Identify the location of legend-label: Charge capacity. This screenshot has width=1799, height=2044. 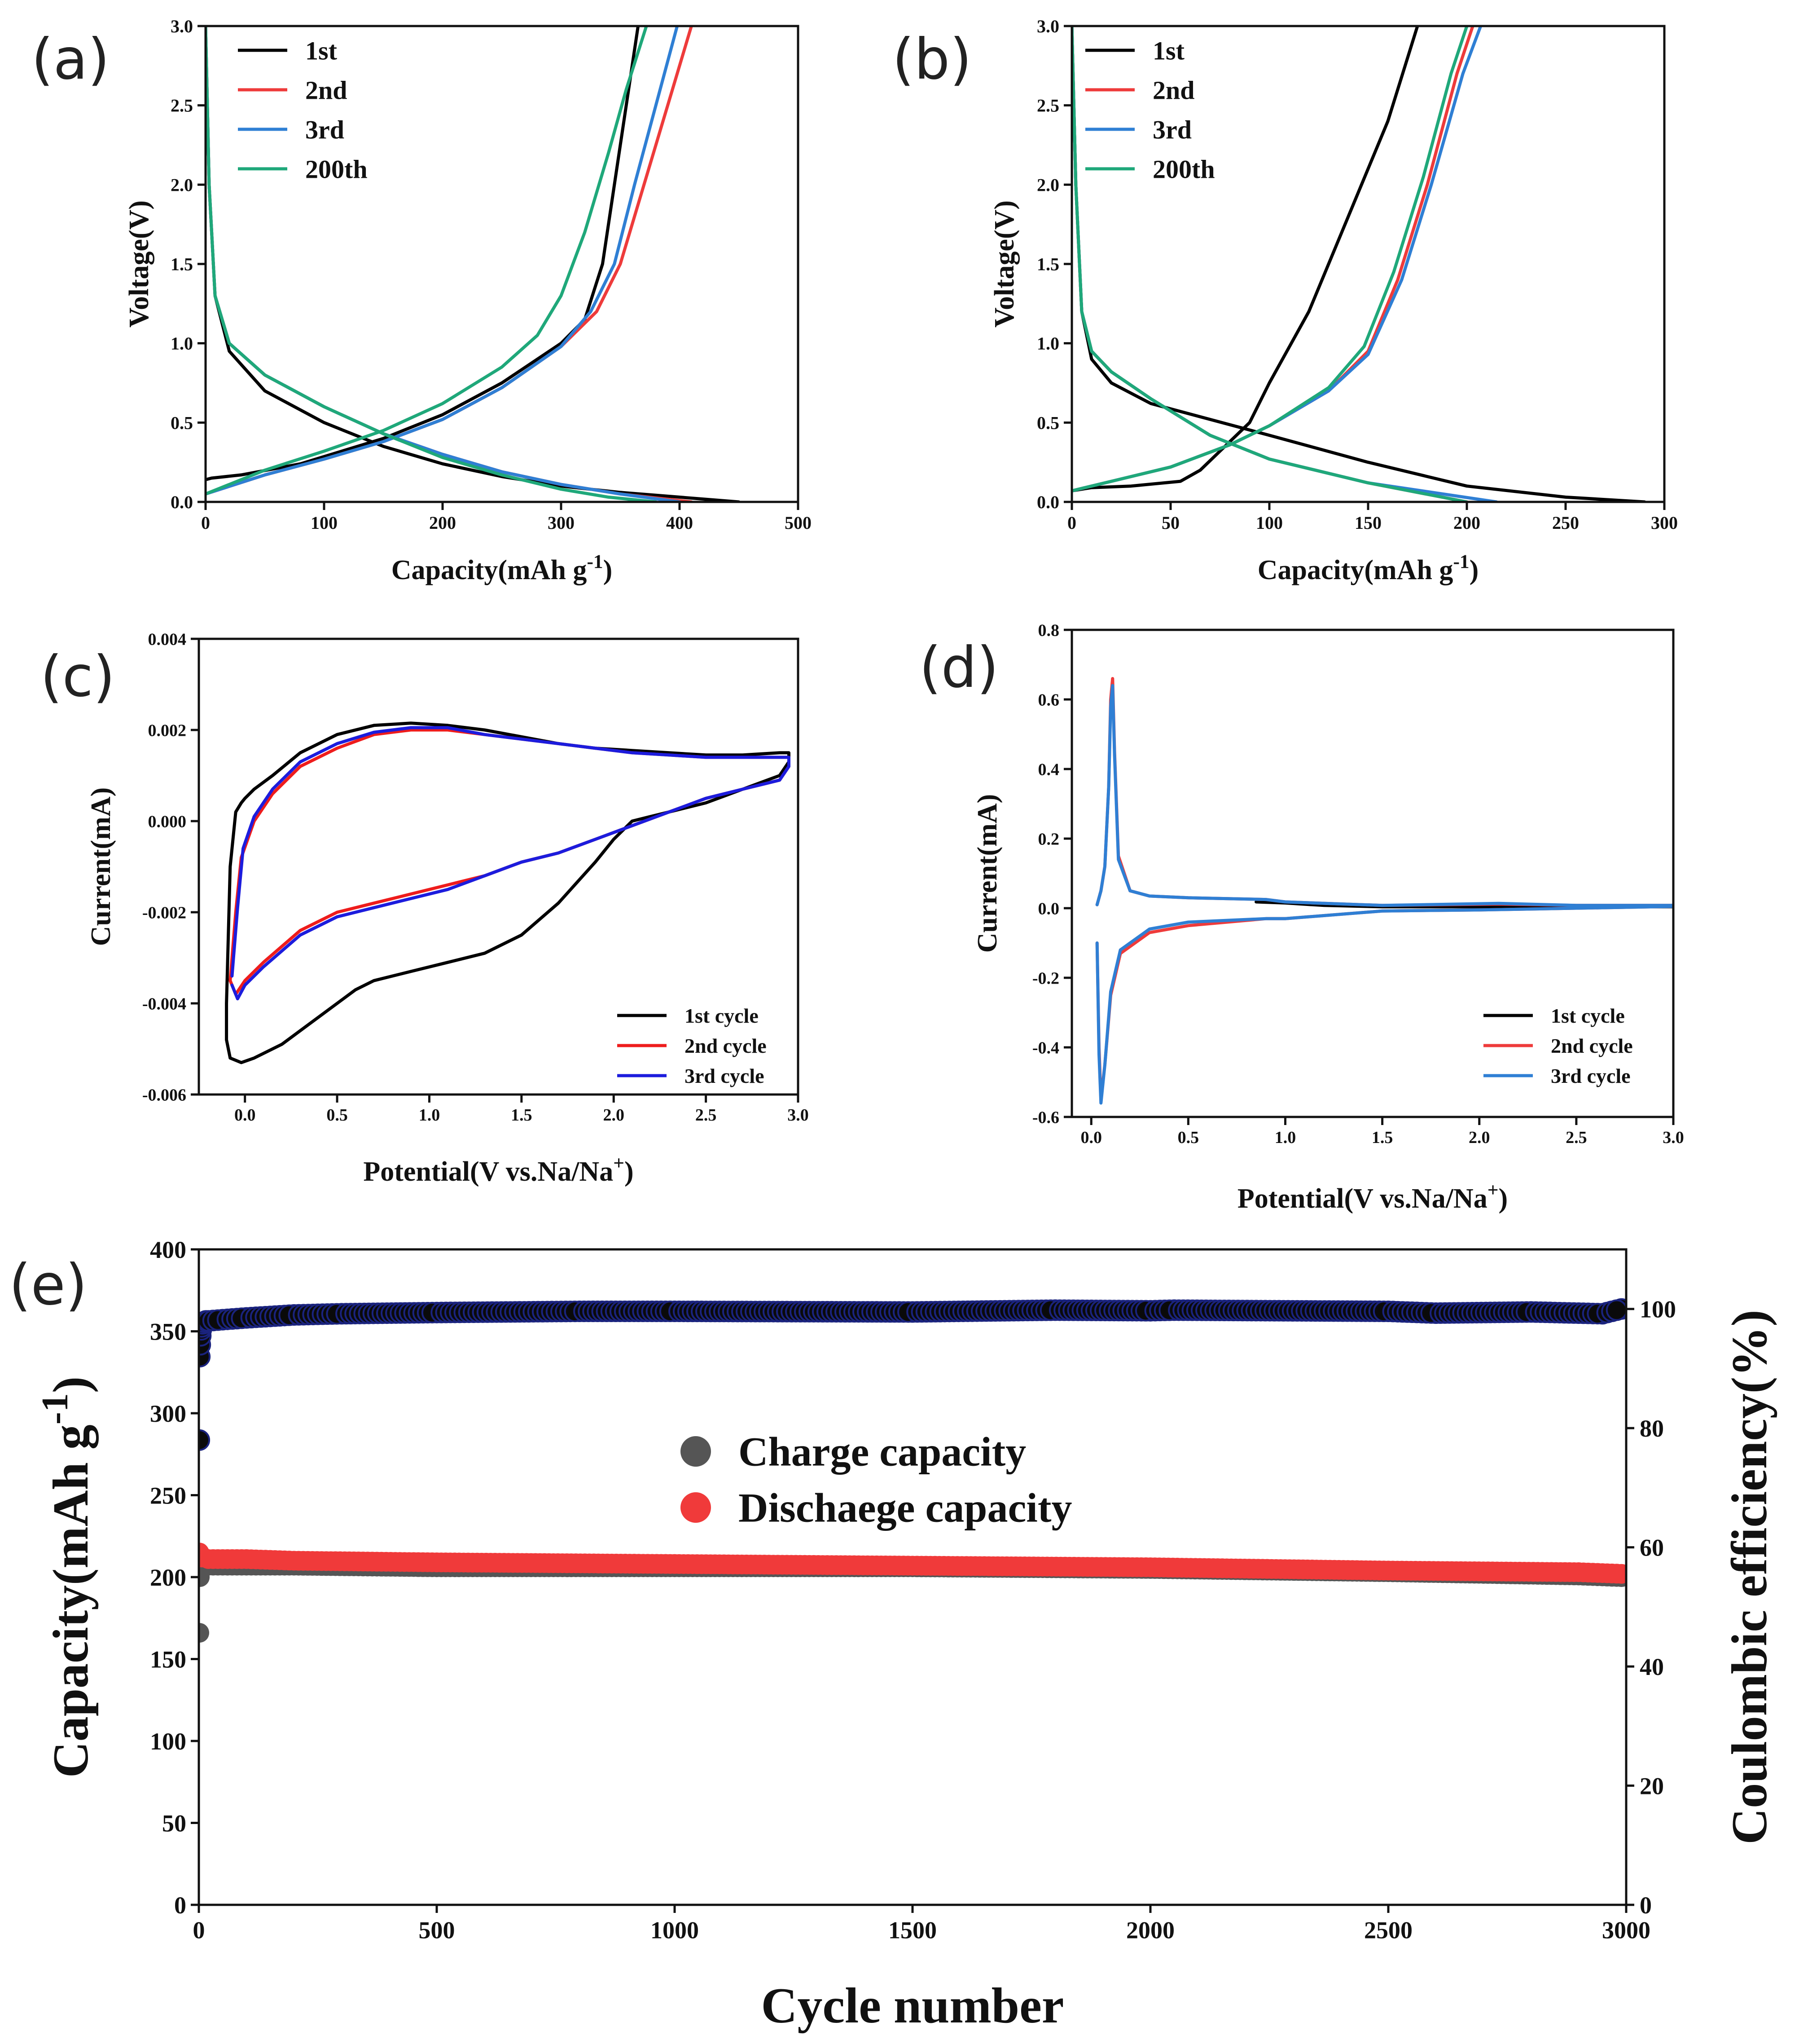
(882, 1452).